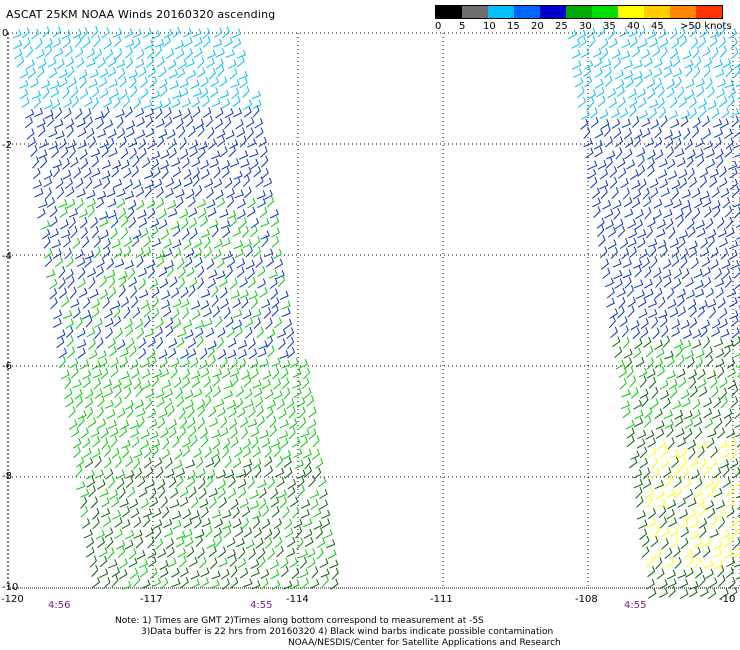 The image size is (740, 650). Describe the element at coordinates (297, 599) in the screenshot. I see `x-tick-label: -114` at that location.